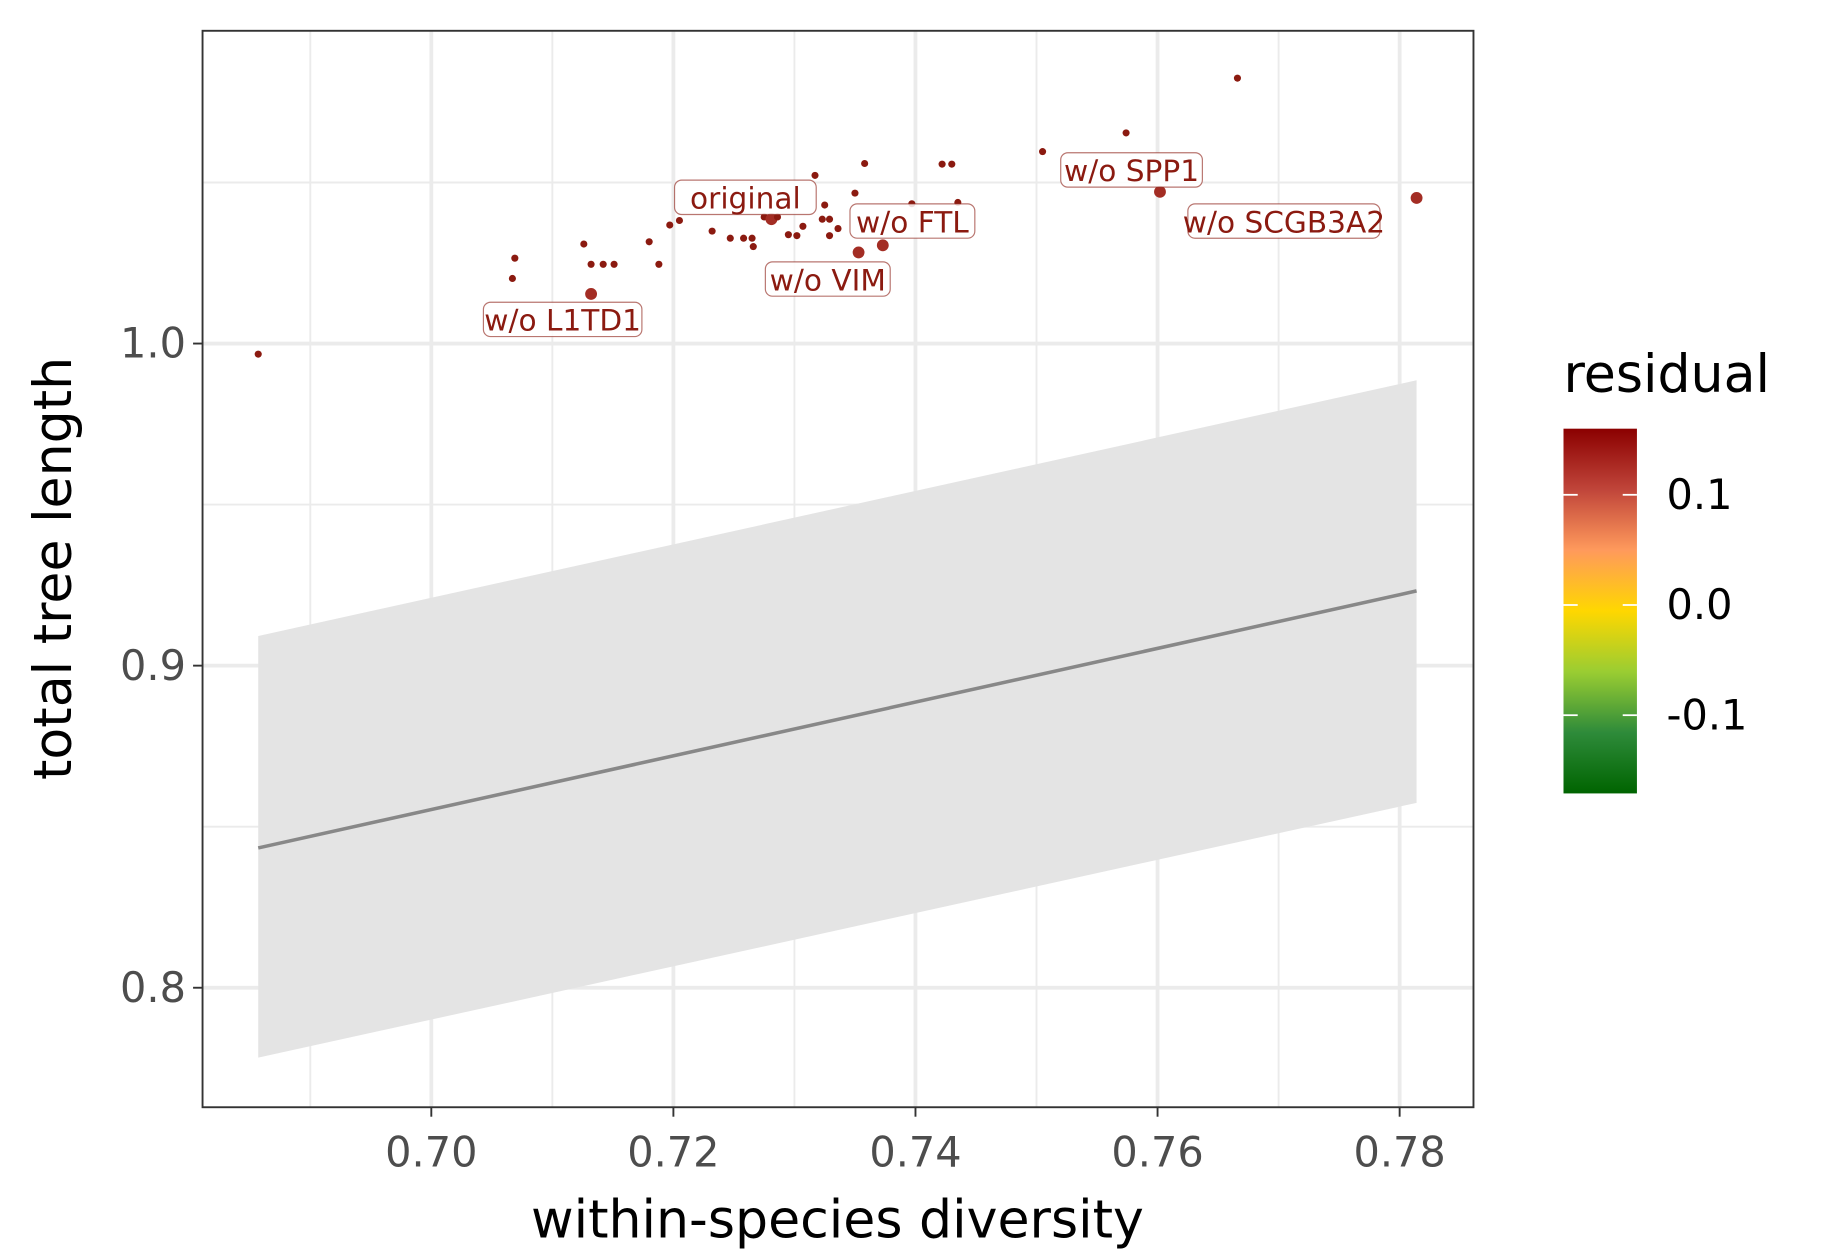  I want to click on x-tick-label: 0.76, so click(1157, 1152).